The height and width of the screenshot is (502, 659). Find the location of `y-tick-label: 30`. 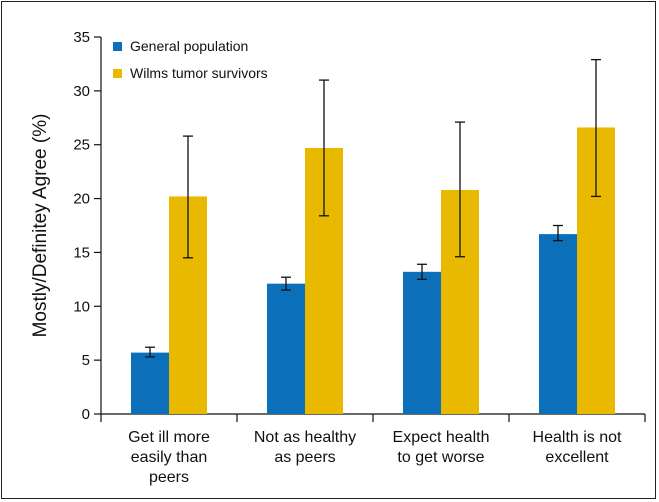

y-tick-label: 30 is located at coordinates (81, 91).